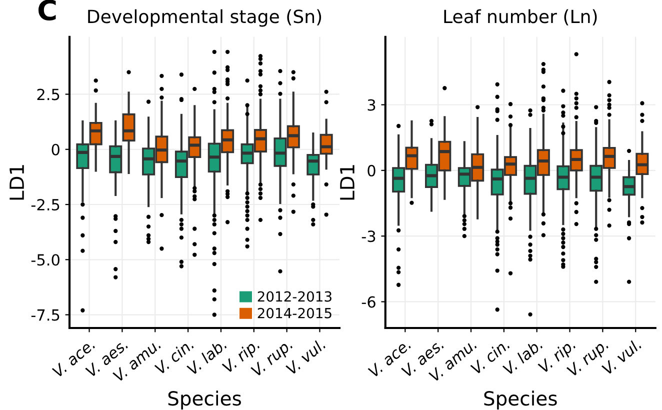 The image size is (662, 410). I want to click on chart-title: Developmental stage (Sn), so click(205, 18).